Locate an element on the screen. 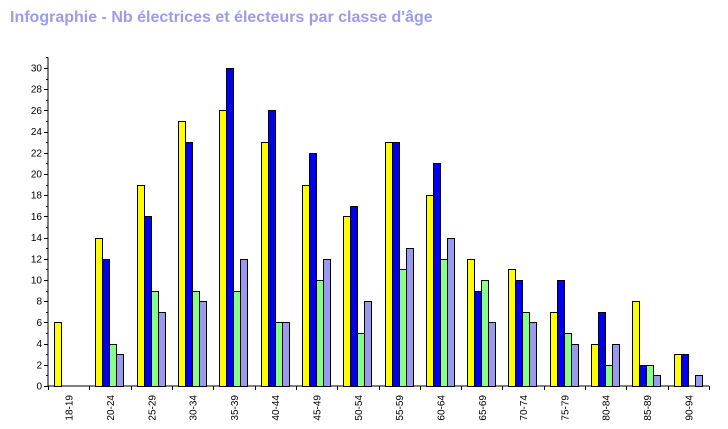 The width and height of the screenshot is (728, 429). x-tick-label: 70-74 is located at coordinates (524, 408).